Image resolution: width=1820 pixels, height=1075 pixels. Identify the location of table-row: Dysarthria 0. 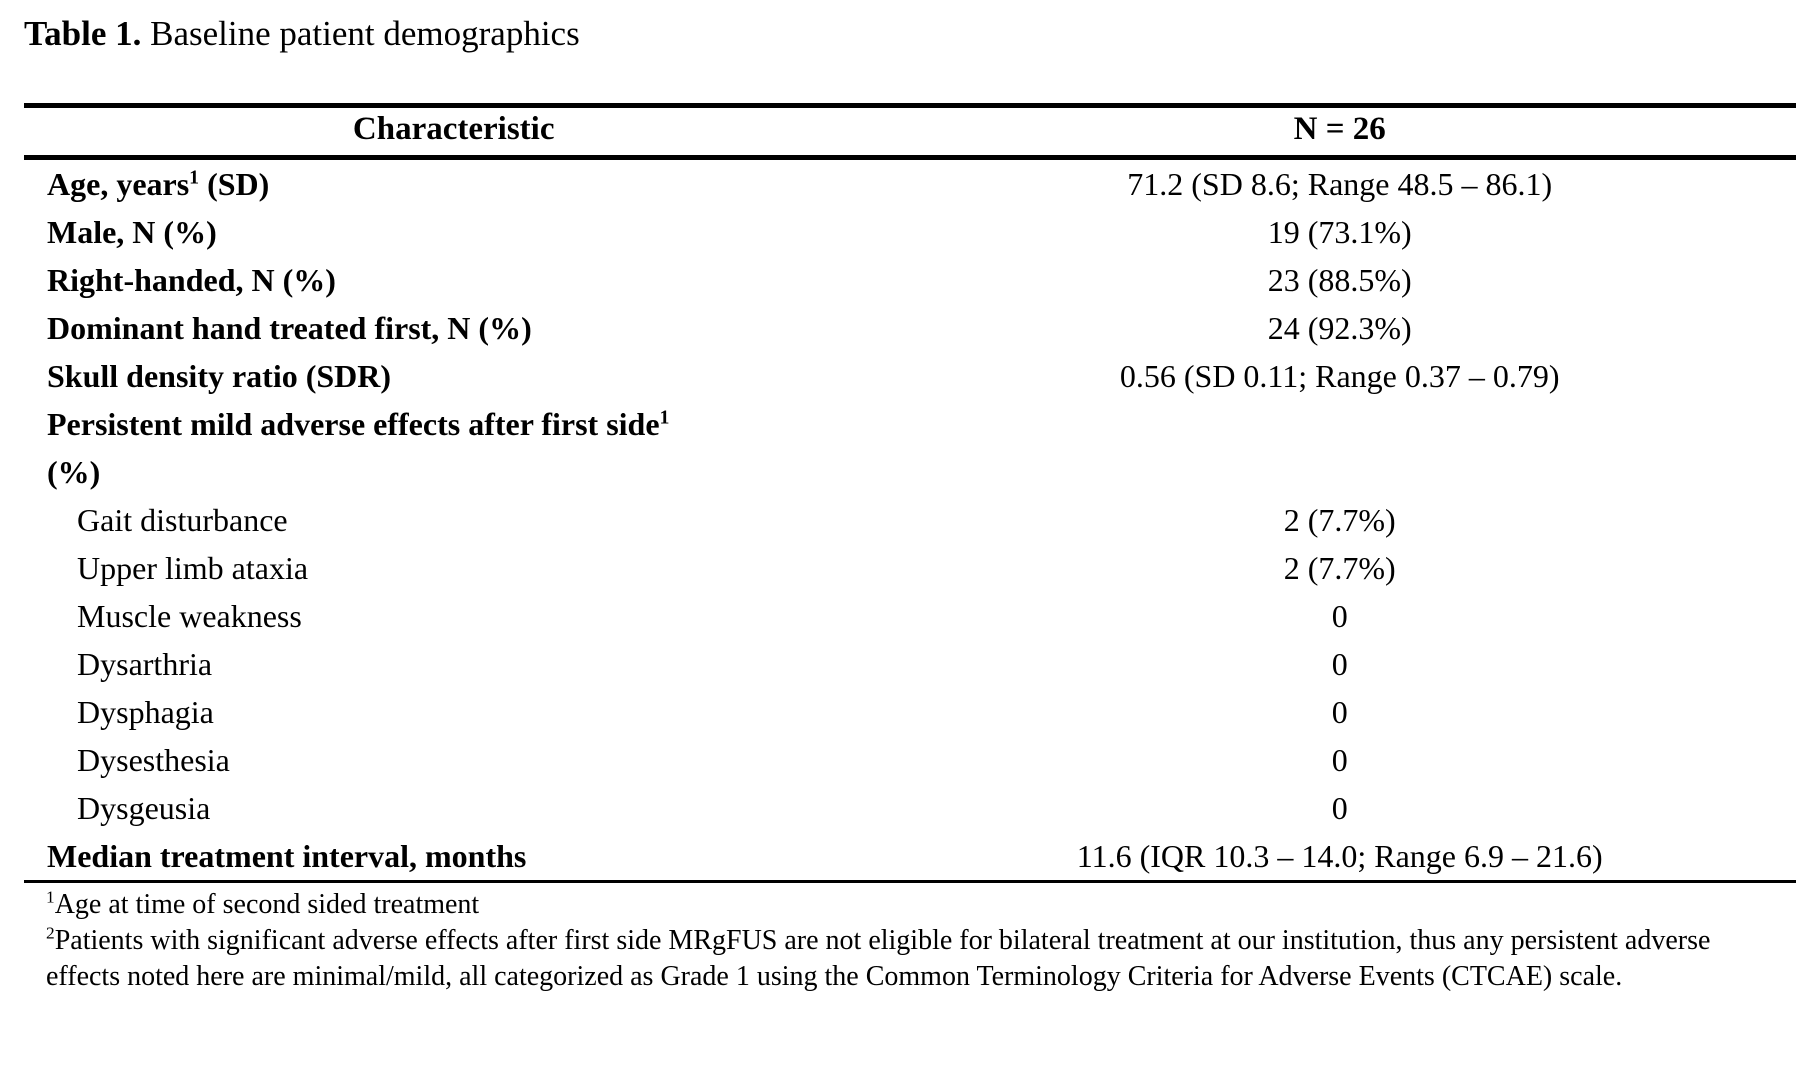
(910, 664).